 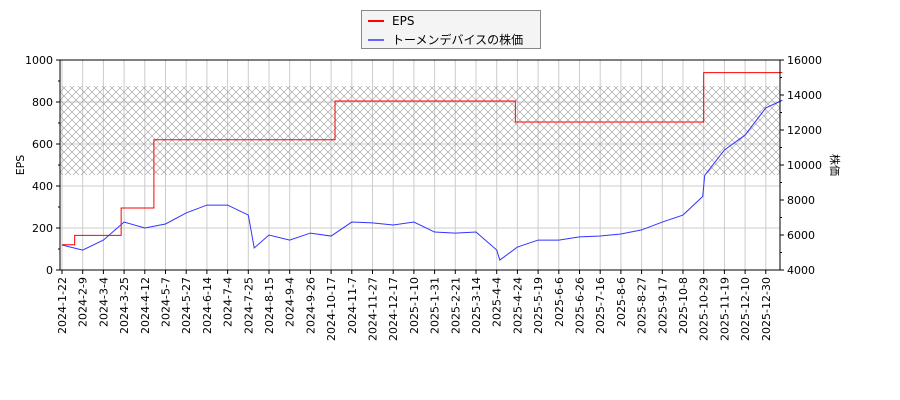 What do you see at coordinates (103, 302) in the screenshot?
I see `x-tick-label: 2024-3-4` at bounding box center [103, 302].